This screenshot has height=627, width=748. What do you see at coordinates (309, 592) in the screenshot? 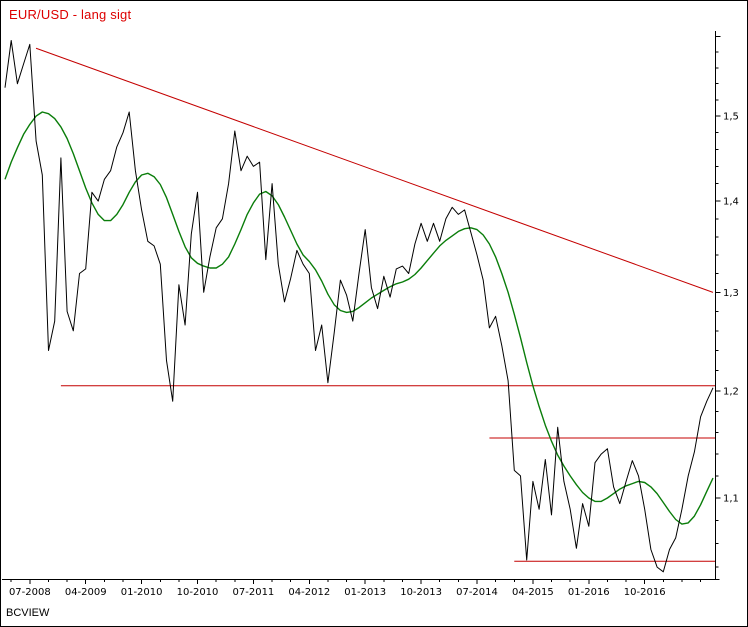
I see `x-axis-label: 04-2012` at bounding box center [309, 592].